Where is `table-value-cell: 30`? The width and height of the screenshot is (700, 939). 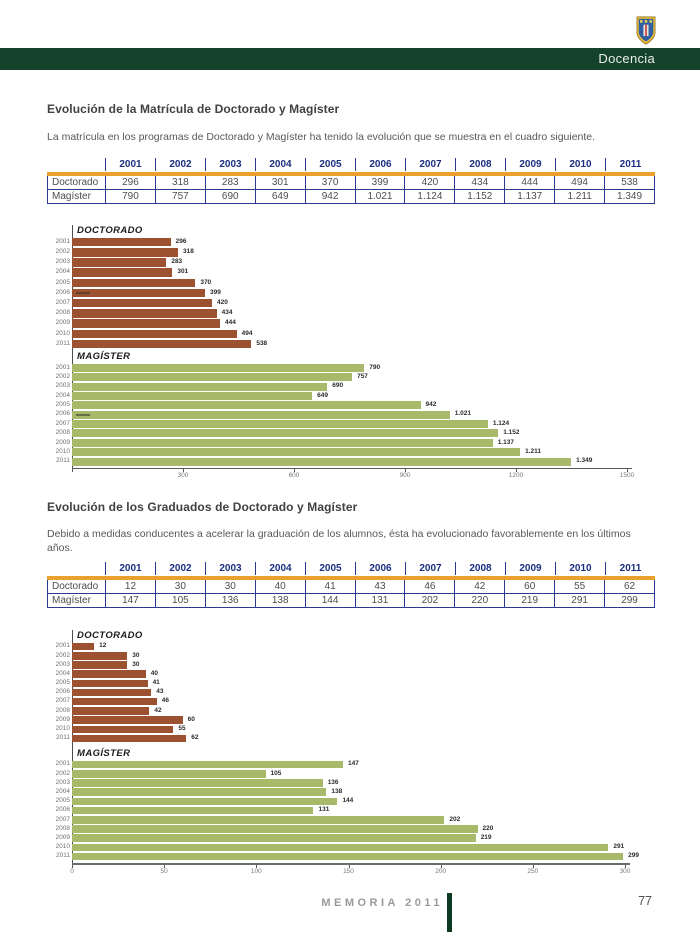
table-value-cell: 30 is located at coordinates (229, 586).